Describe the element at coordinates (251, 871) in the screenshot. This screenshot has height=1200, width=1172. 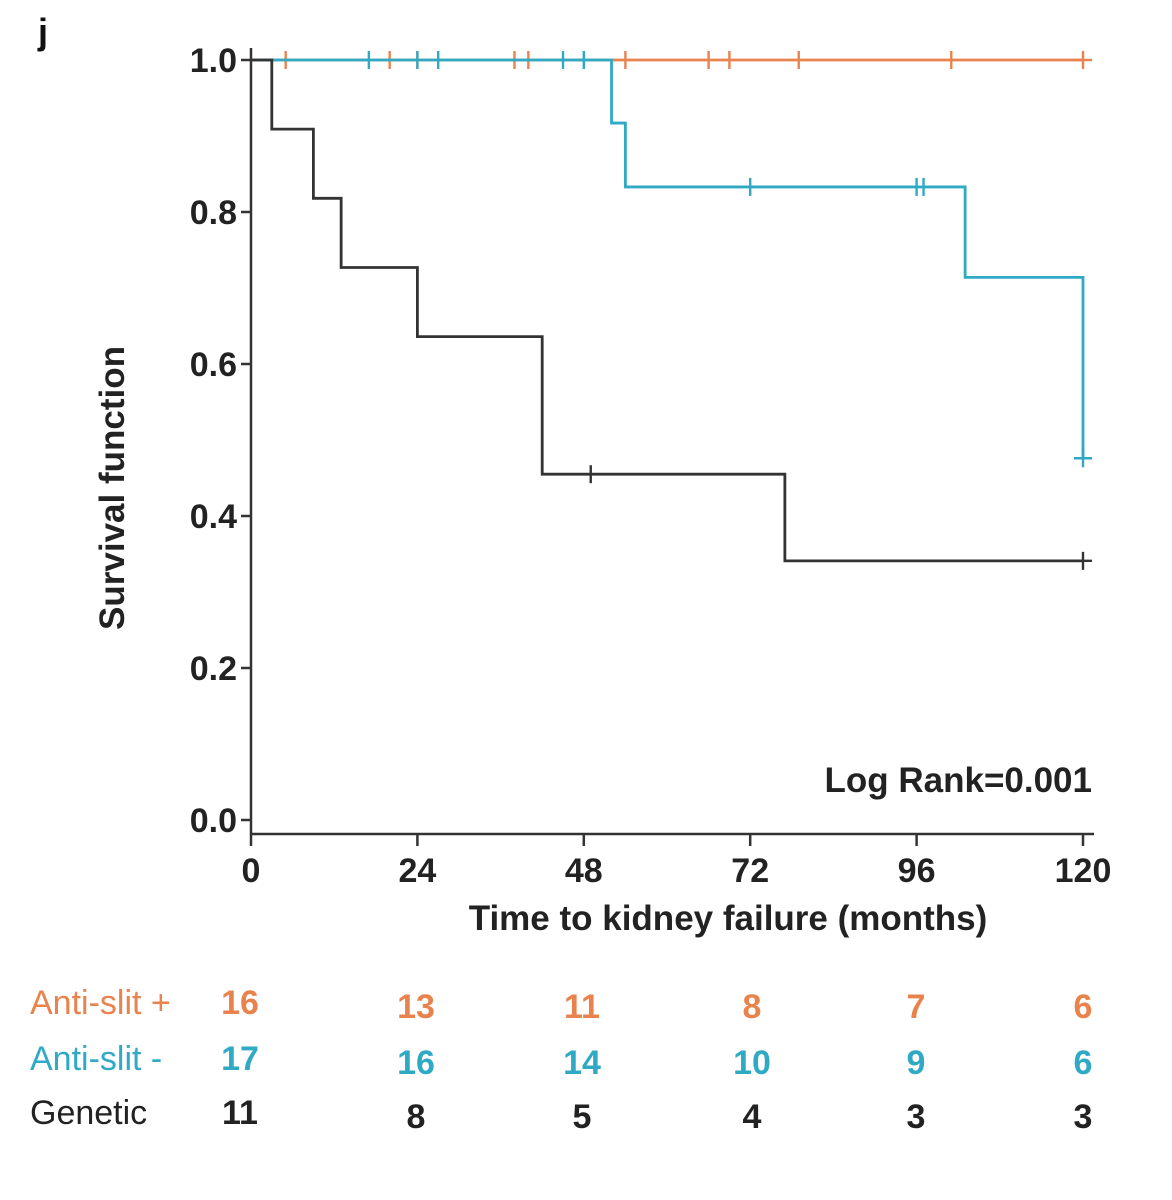
I see `x-tick-label: 0` at that location.